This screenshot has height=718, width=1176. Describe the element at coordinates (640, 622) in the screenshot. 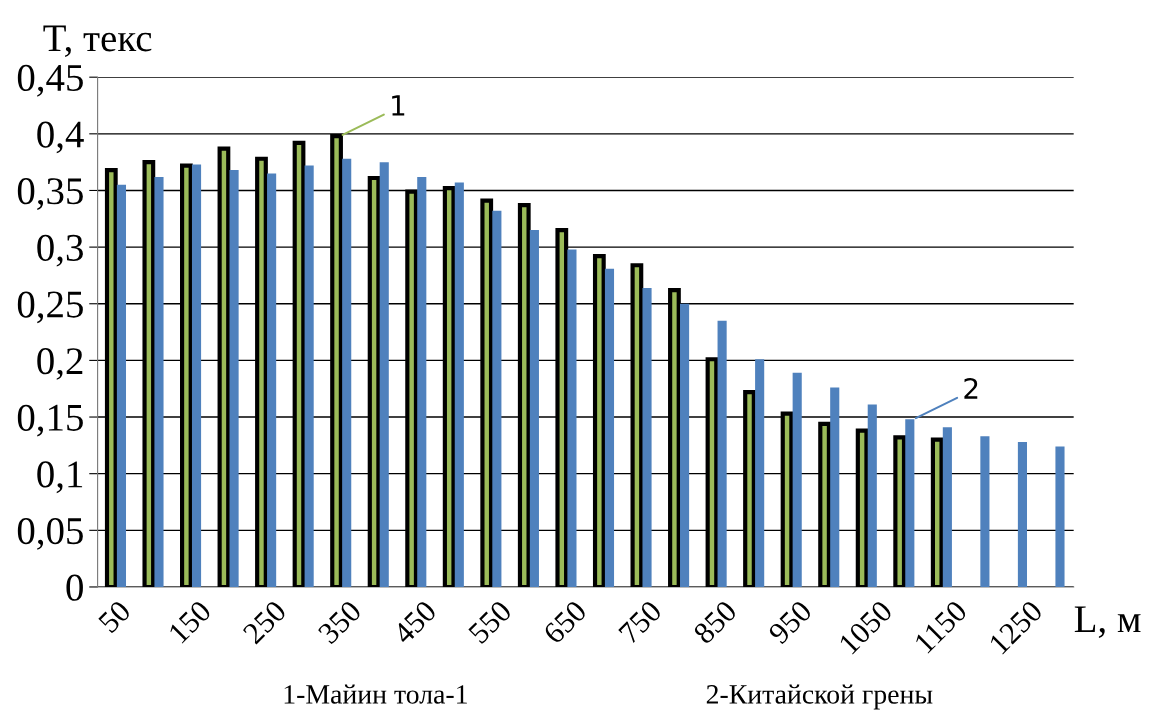

I see `x-tick-label: 750` at that location.